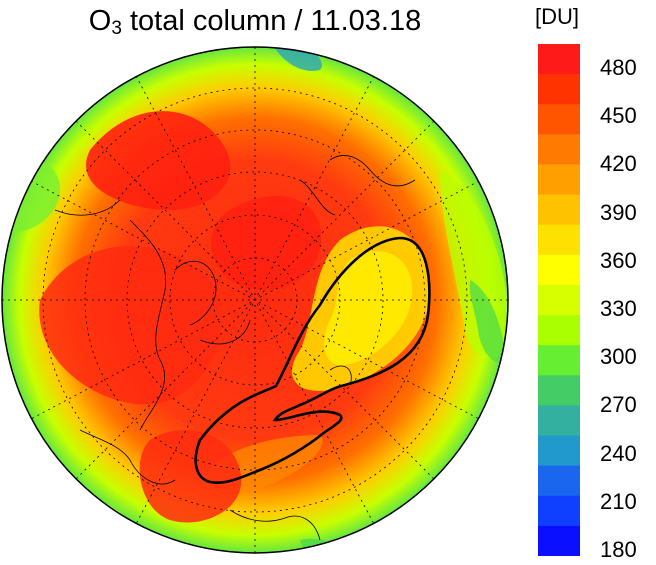 The image size is (656, 565). What do you see at coordinates (618, 405) in the screenshot?
I see `colorbar-tick-label: 270` at bounding box center [618, 405].